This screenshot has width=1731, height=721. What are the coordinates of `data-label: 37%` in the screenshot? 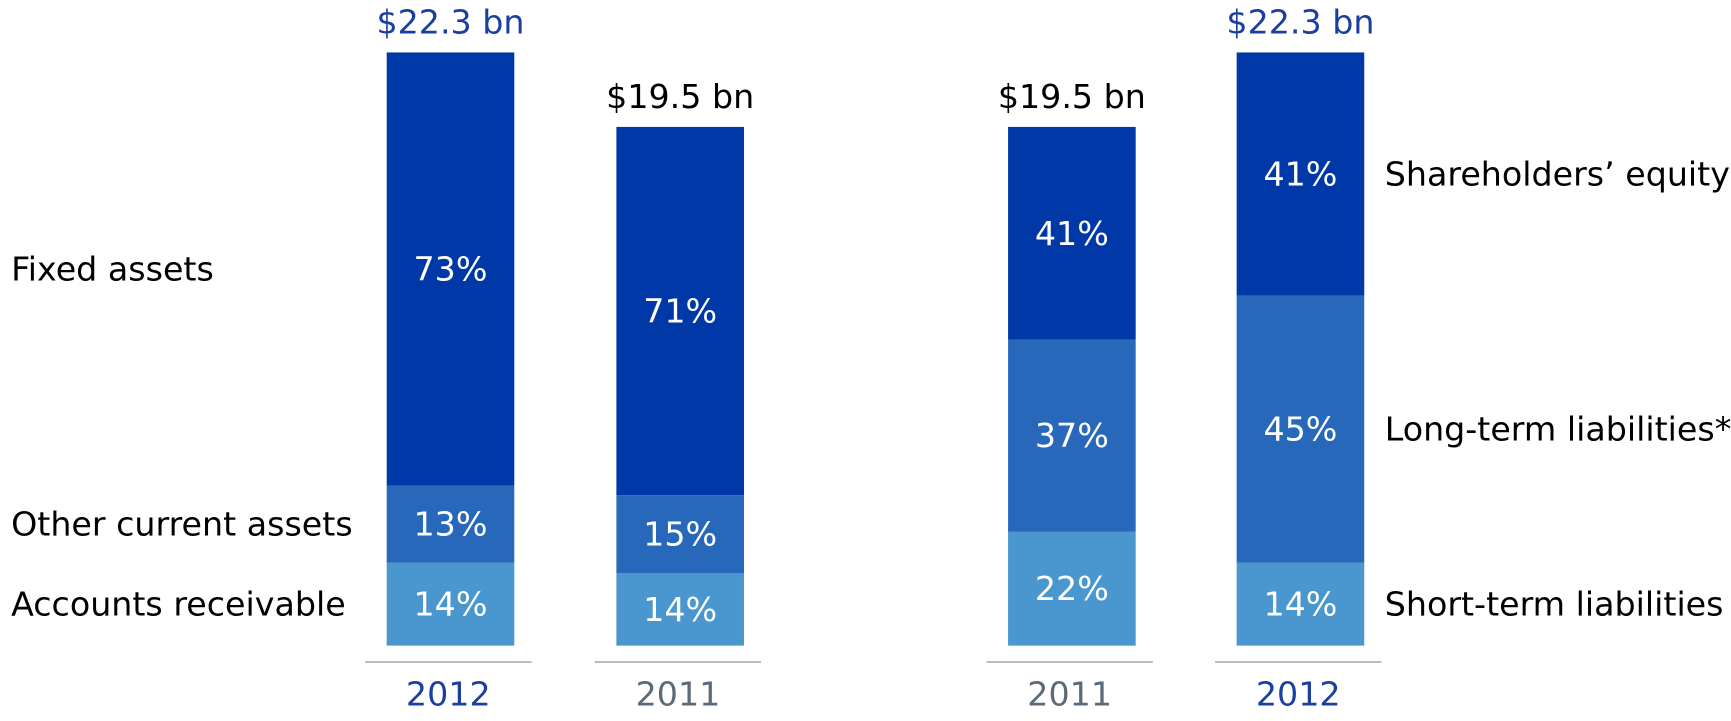 It's located at (1072, 435).